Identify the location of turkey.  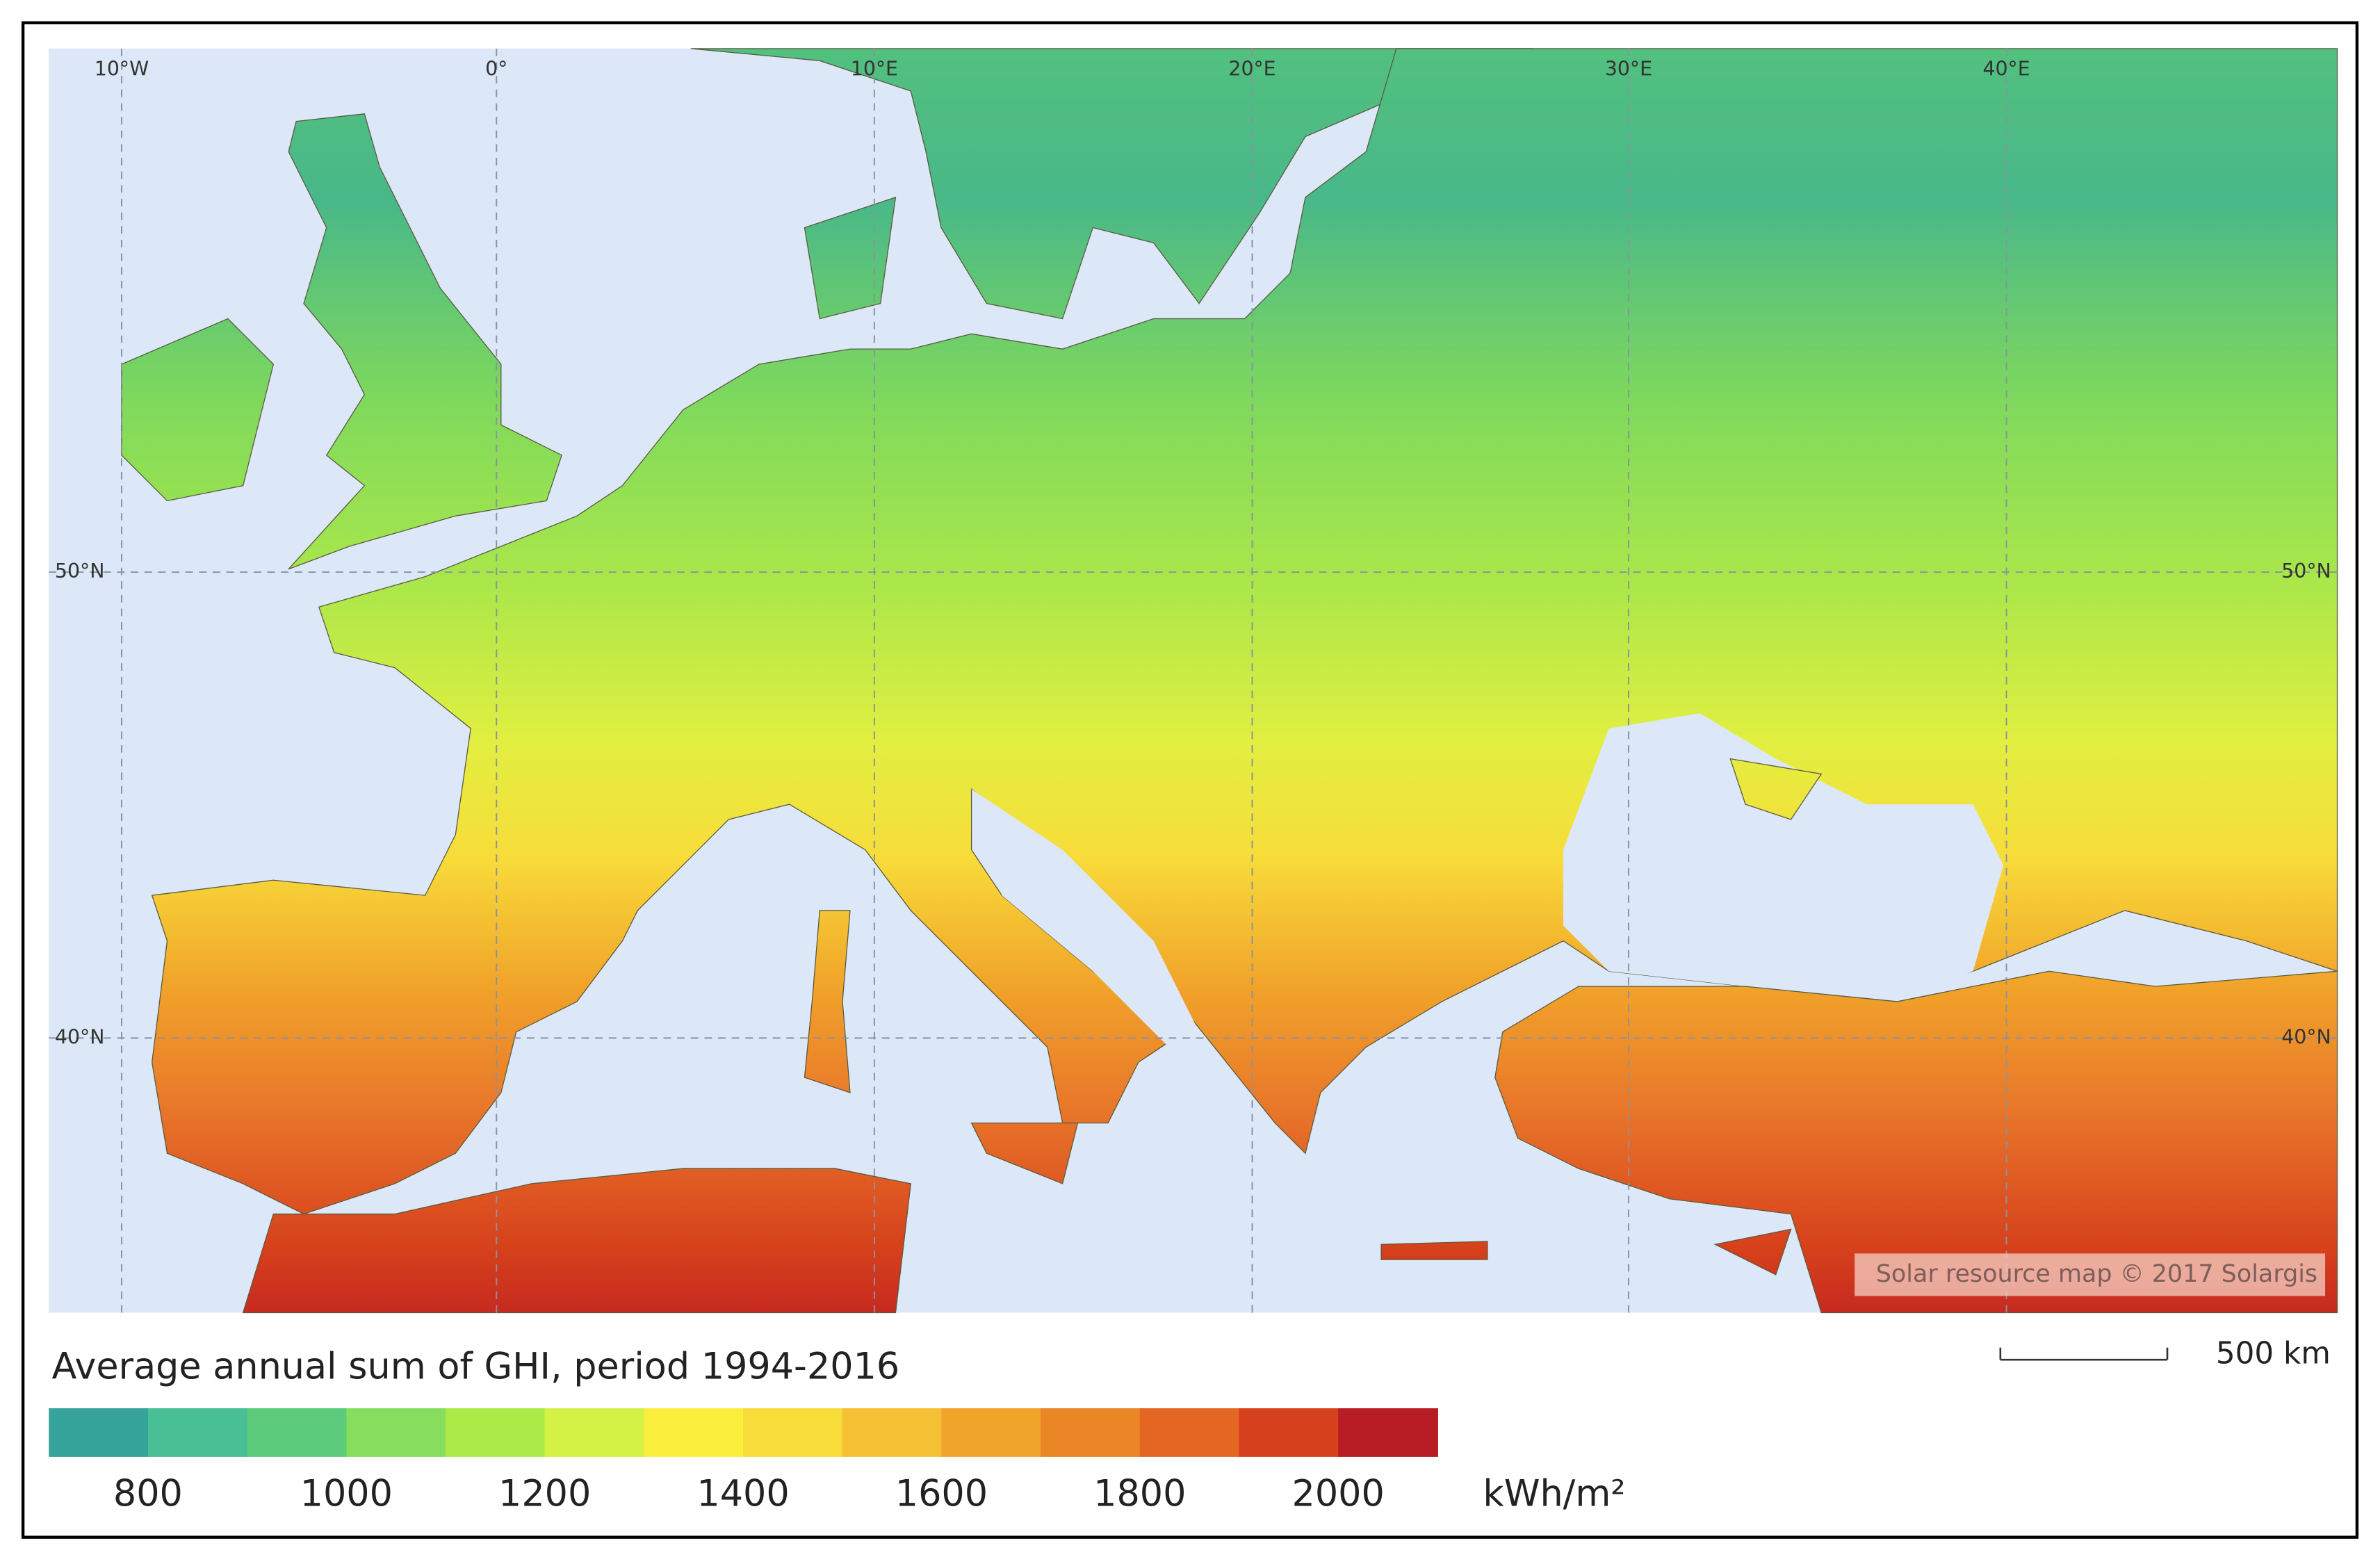
(1916, 1142).